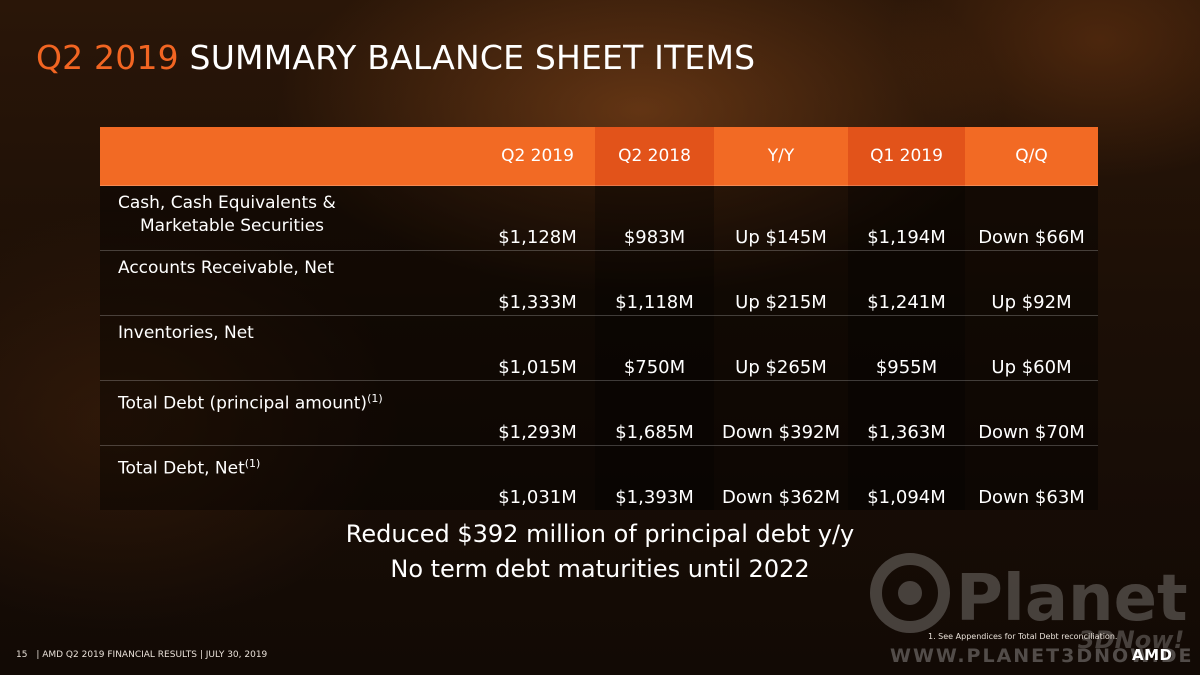 The image size is (1200, 675). Describe the element at coordinates (906, 477) in the screenshot. I see `cell-q1-2019: $1,094M` at that location.